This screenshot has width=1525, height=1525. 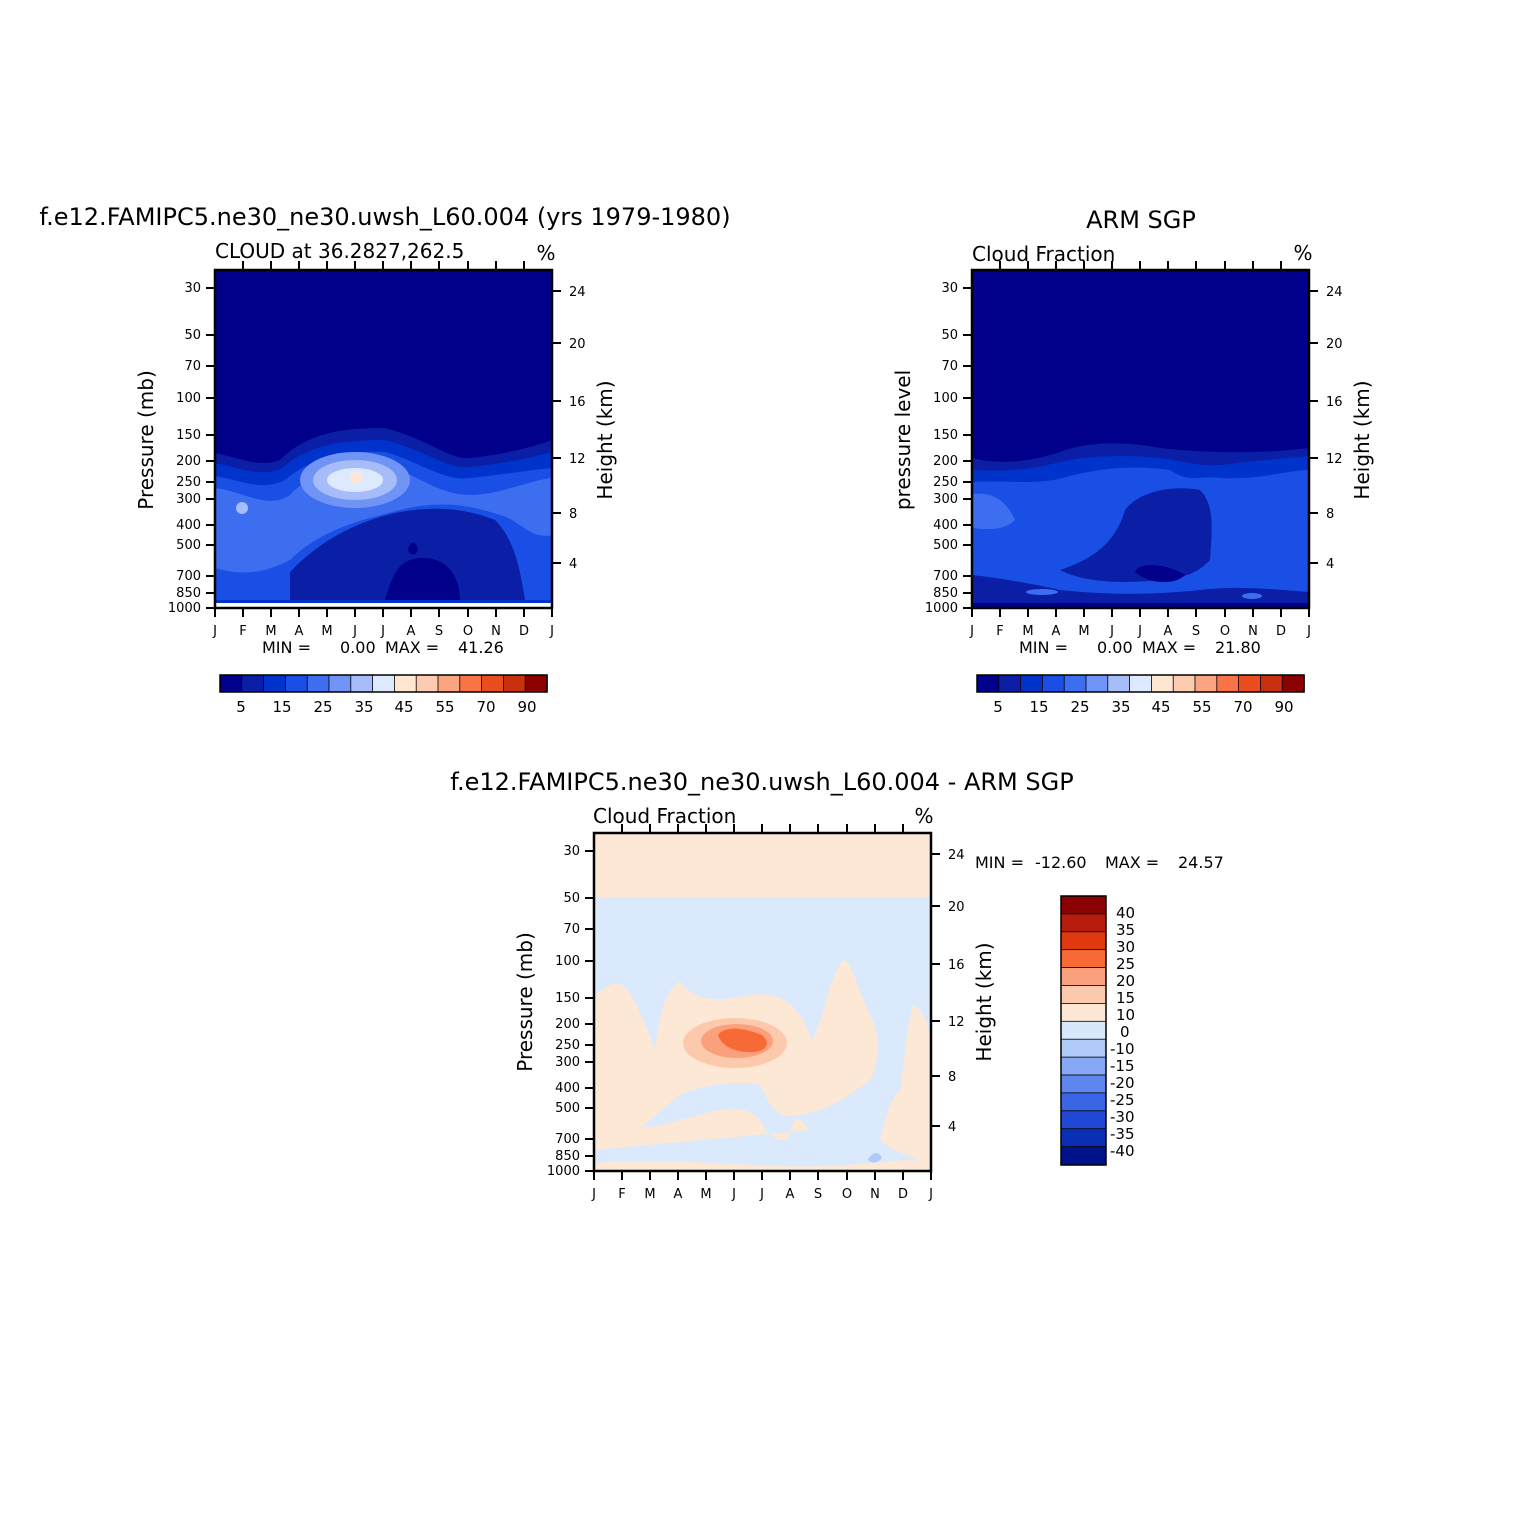 What do you see at coordinates (903, 1194) in the screenshot?
I see `x-tick-label: D` at bounding box center [903, 1194].